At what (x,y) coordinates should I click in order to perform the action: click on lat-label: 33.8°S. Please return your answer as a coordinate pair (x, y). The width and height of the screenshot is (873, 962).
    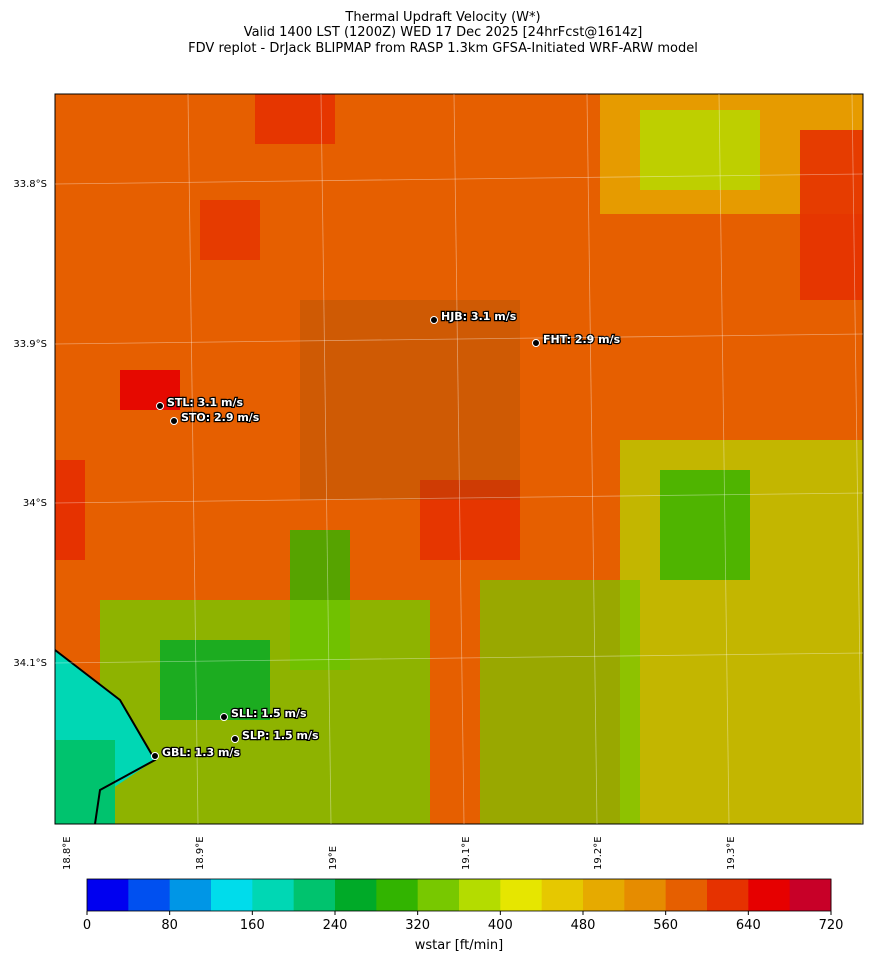
    Looking at the image, I should click on (30, 184).